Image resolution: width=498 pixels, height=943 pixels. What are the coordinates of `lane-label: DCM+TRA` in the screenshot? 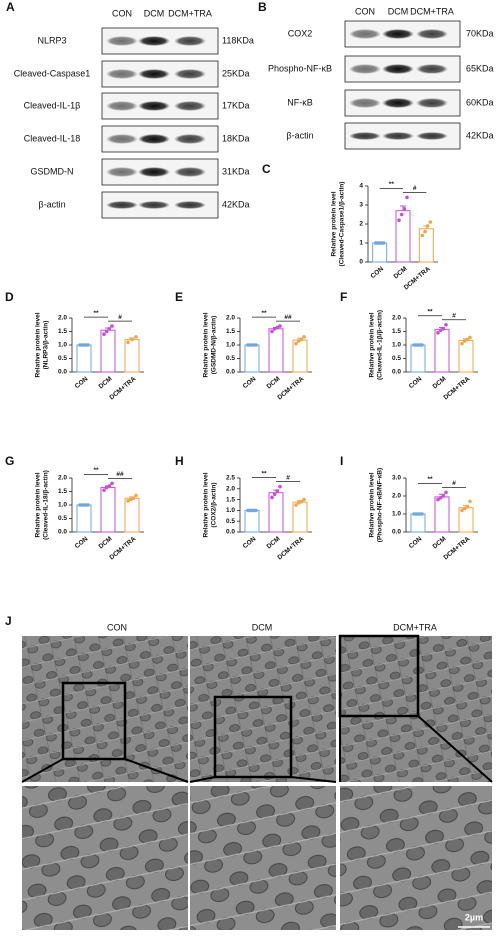 It's located at (190, 13).